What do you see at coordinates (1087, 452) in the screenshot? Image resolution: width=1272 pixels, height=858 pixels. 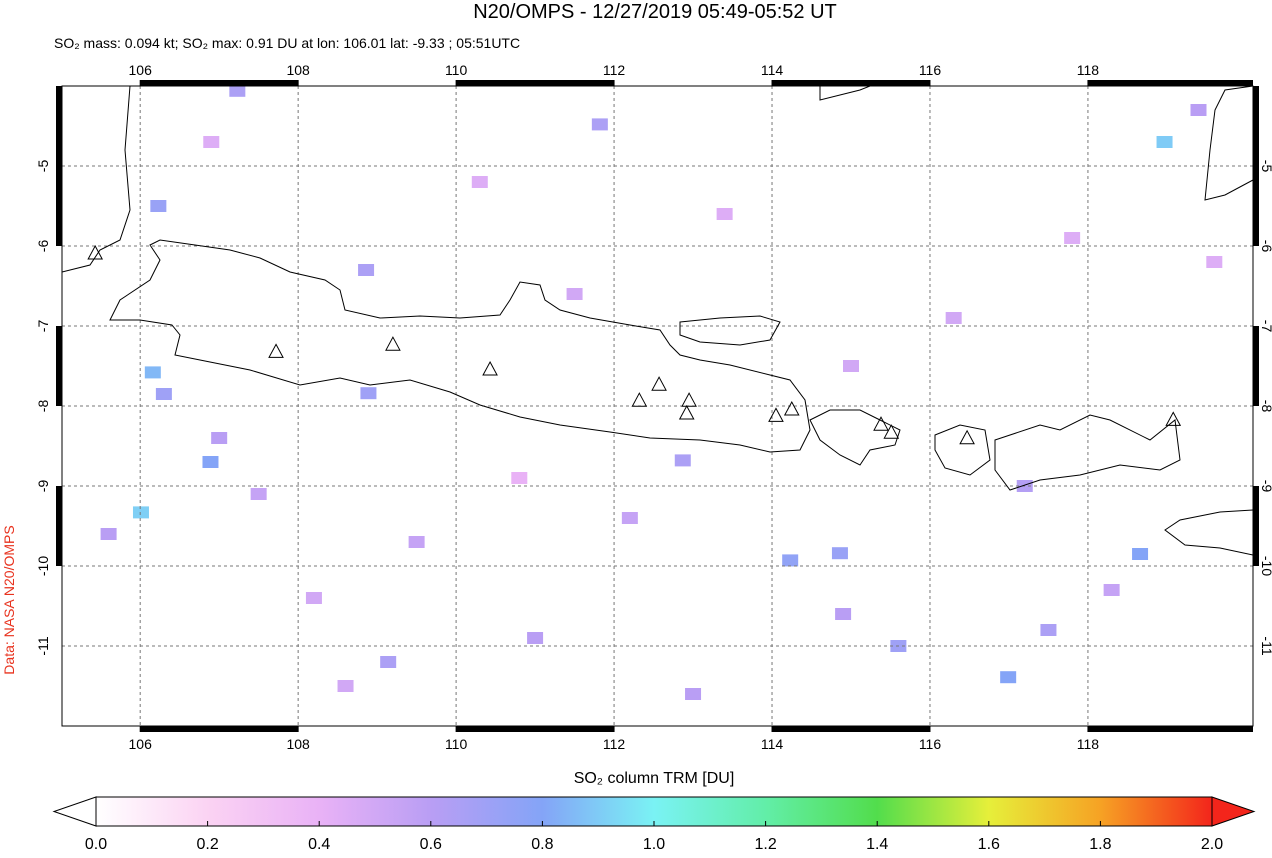 I see `coast-sumbawa` at bounding box center [1087, 452].